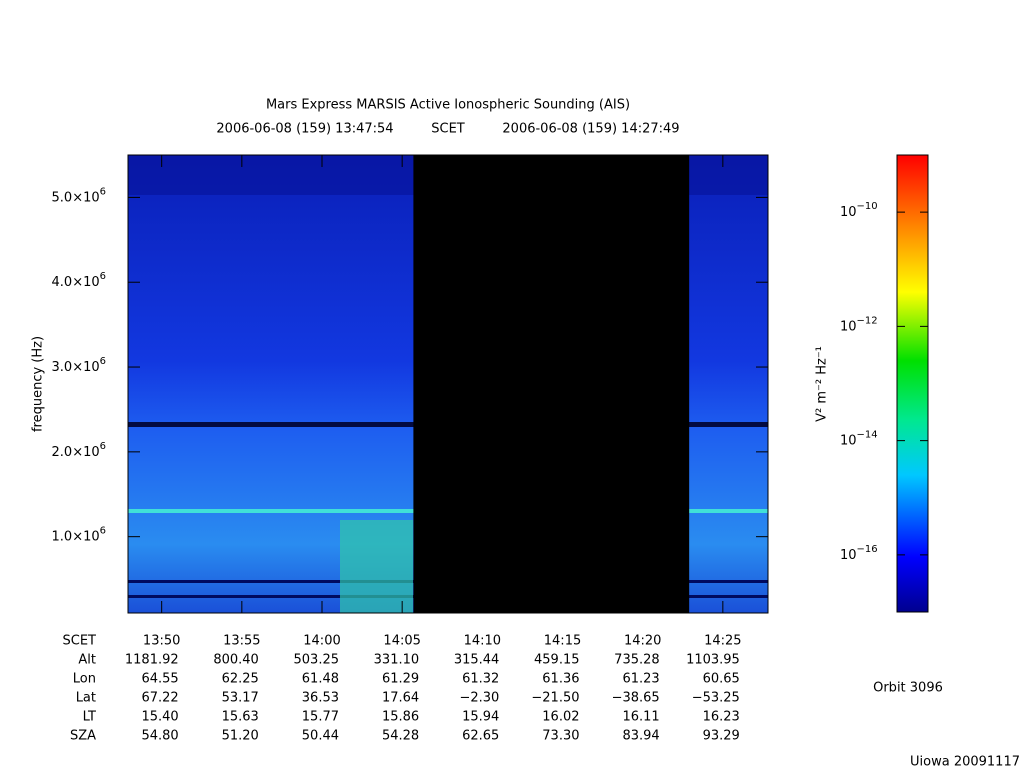 Image resolution: width=1024 pixels, height=768 pixels. I want to click on colorbar-tick-label: 10−12, so click(859, 324).